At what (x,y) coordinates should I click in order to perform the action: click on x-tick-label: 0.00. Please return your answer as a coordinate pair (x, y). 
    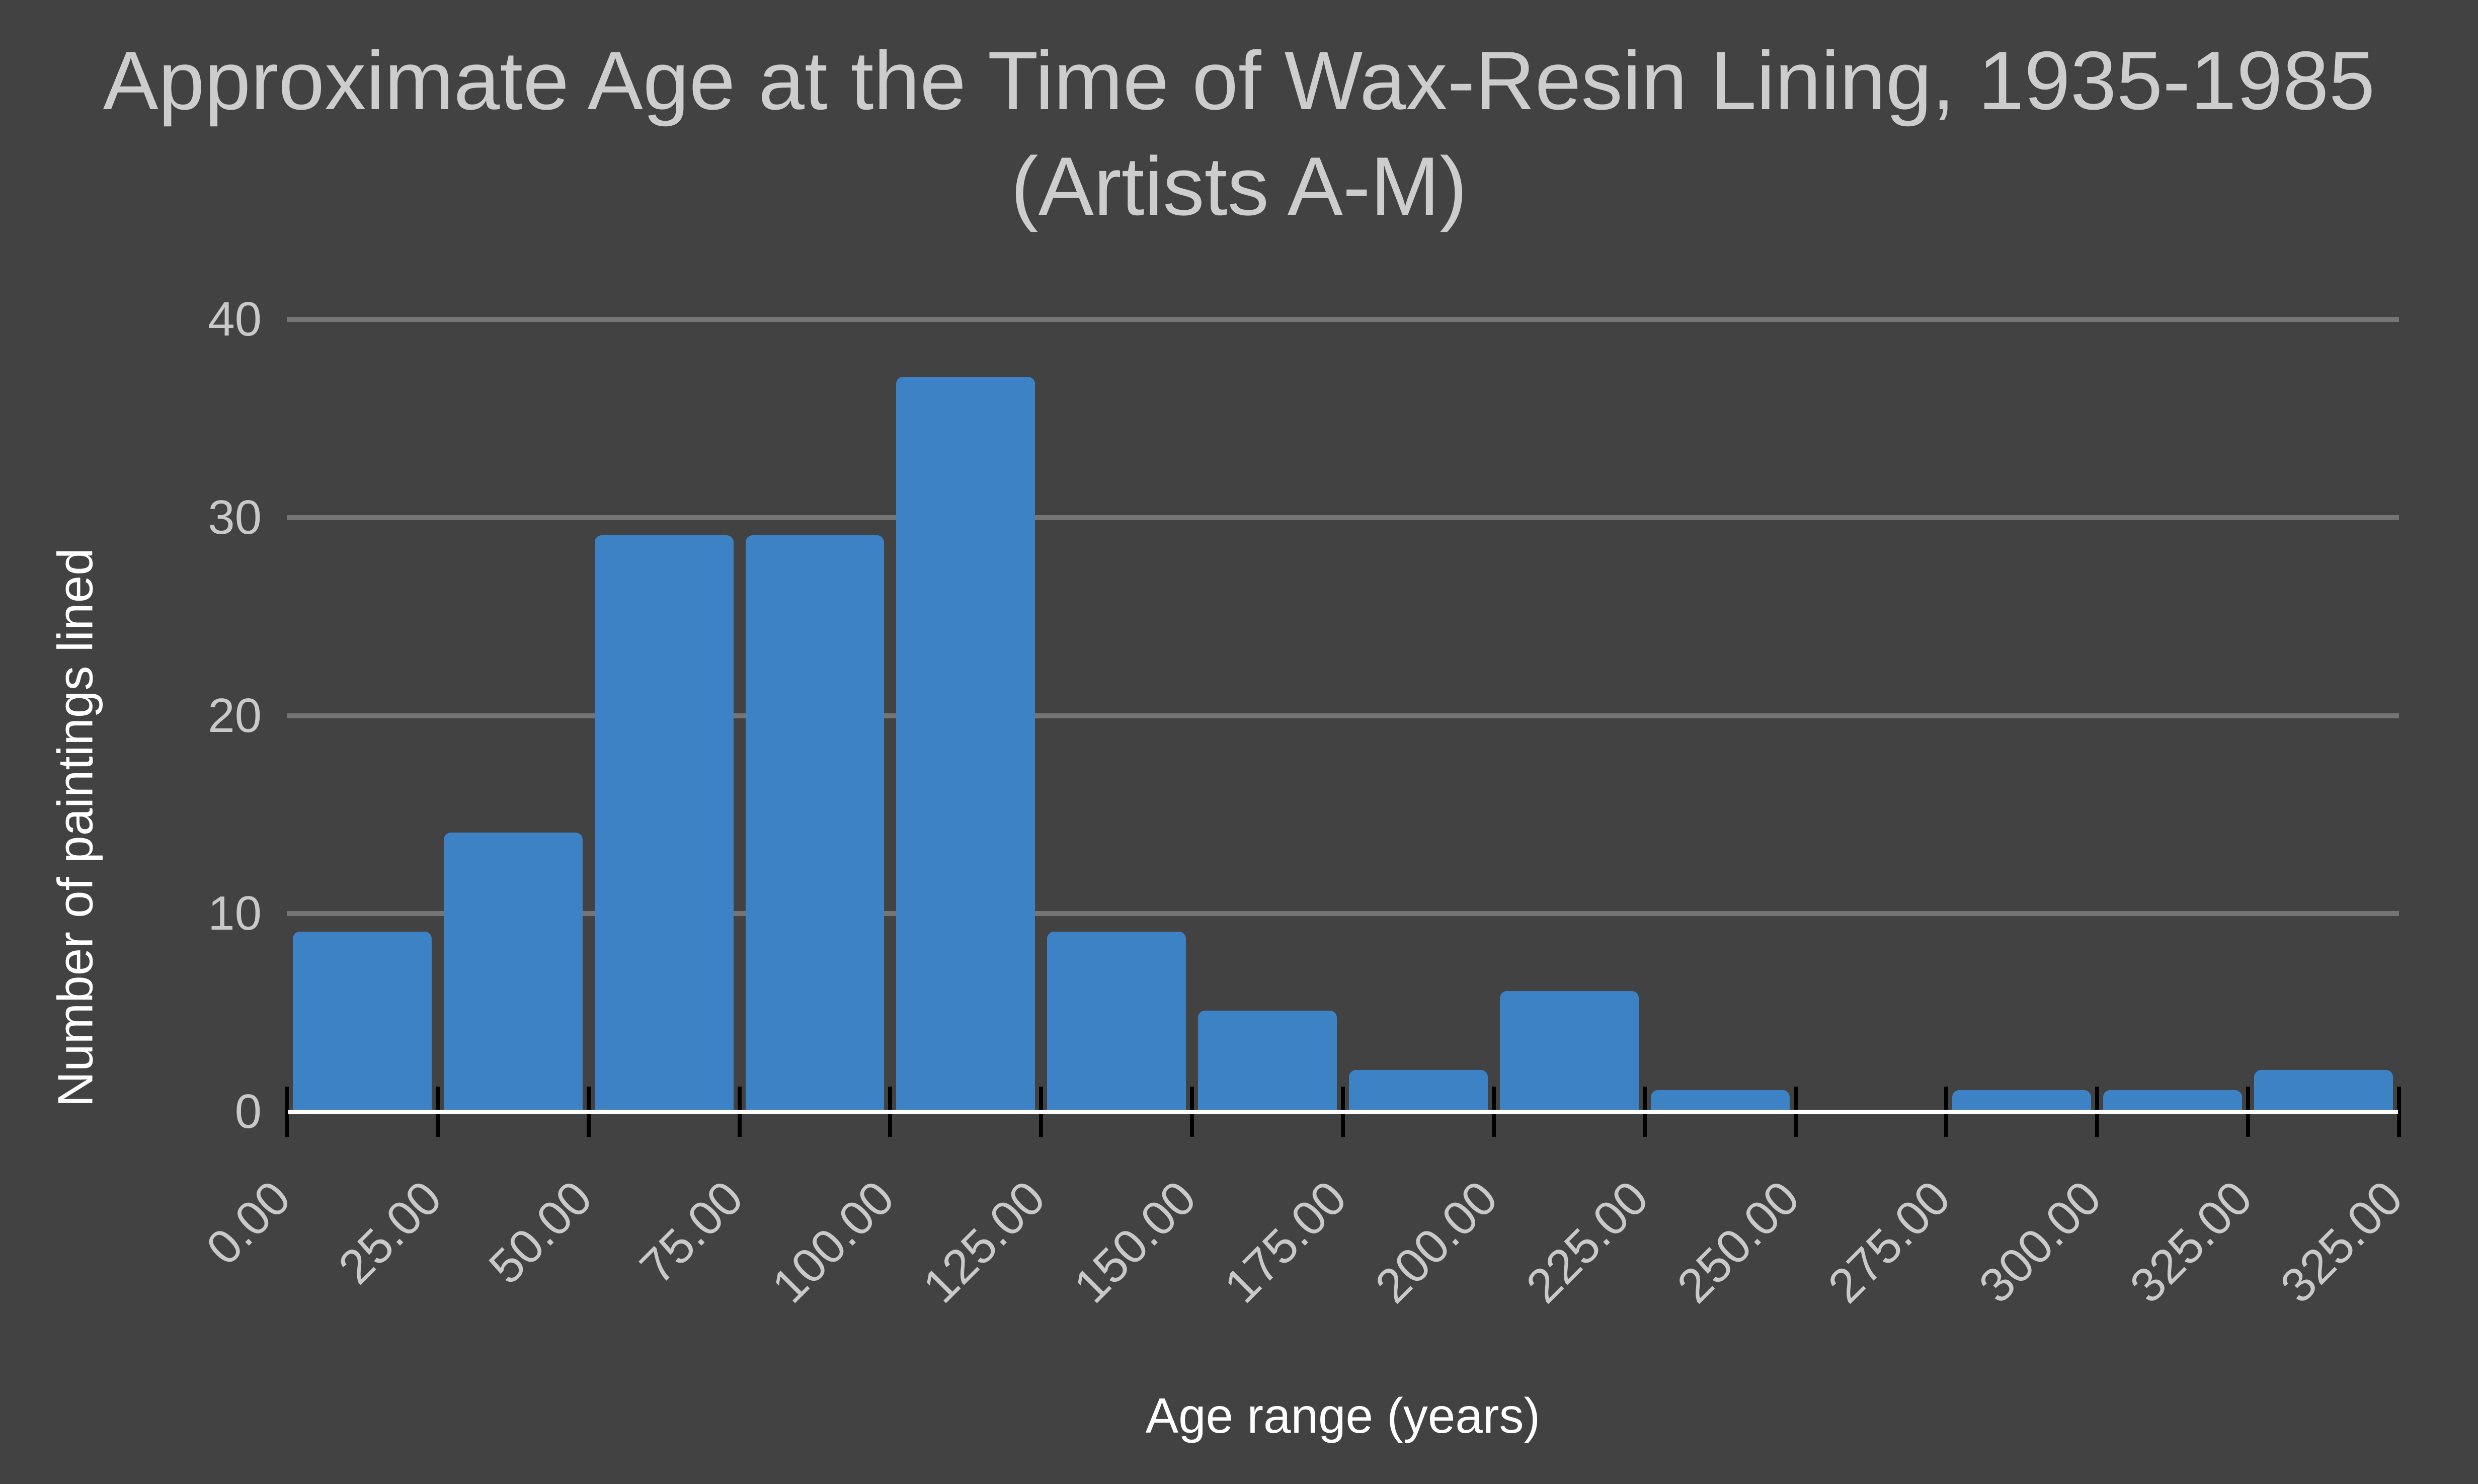
    Looking at the image, I should click on (249, 1223).